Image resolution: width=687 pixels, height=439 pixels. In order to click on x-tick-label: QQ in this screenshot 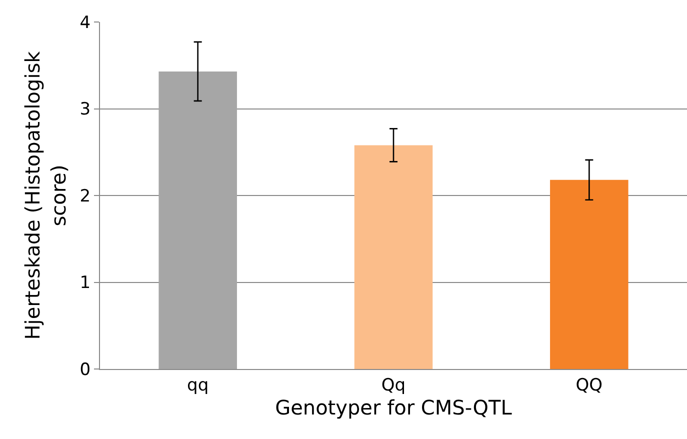, I will do `click(589, 385)`.